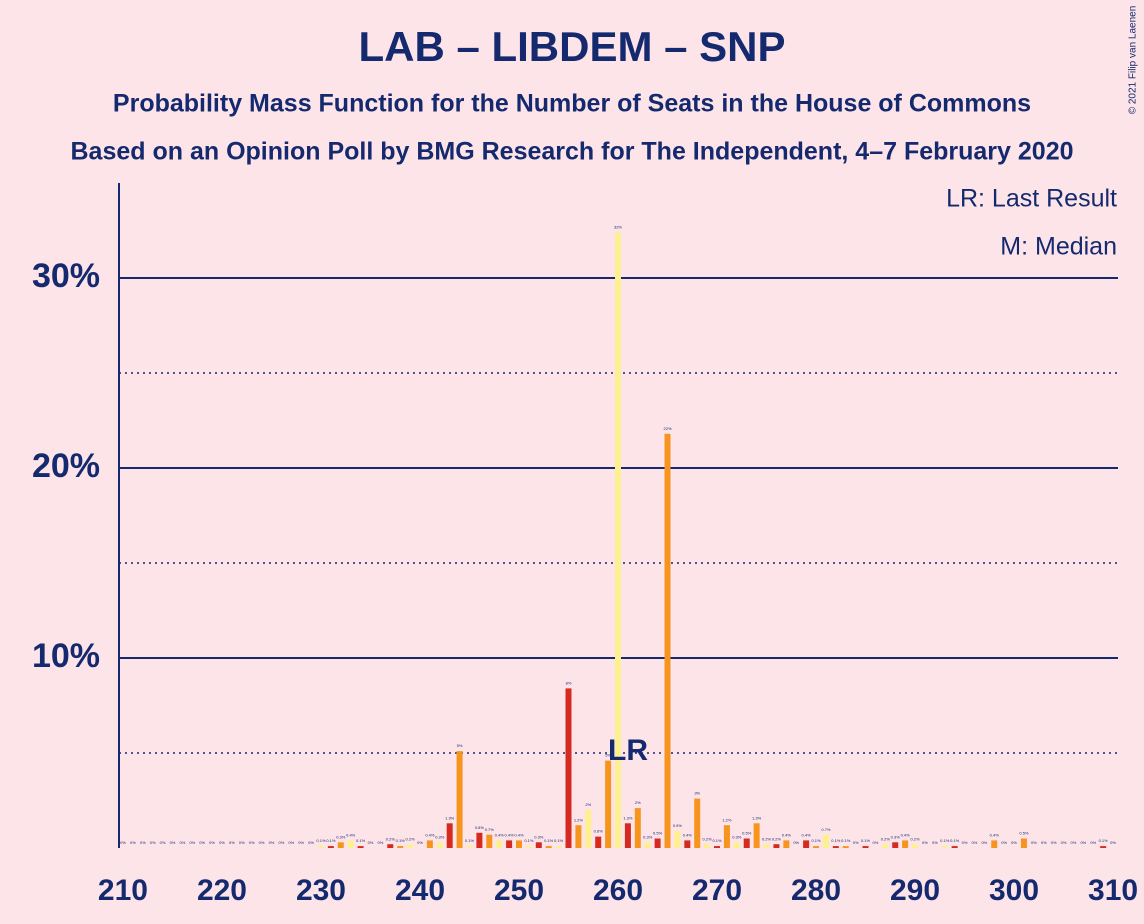 The width and height of the screenshot is (1144, 924). Describe the element at coordinates (638, 802) in the screenshot. I see `value-label: 2%` at that location.